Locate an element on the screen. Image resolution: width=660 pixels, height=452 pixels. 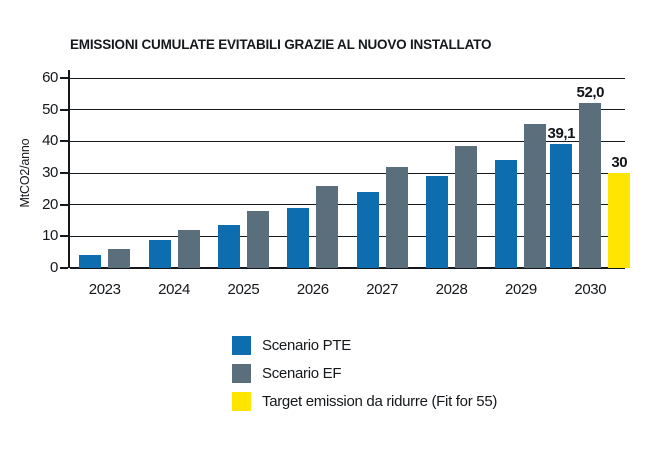
x-label-2027: 2027 is located at coordinates (382, 289).